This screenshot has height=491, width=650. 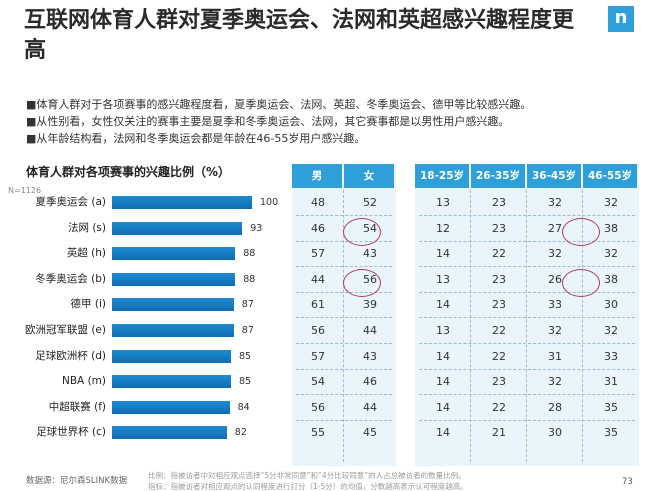 I want to click on page-number: 73, so click(x=627, y=482).